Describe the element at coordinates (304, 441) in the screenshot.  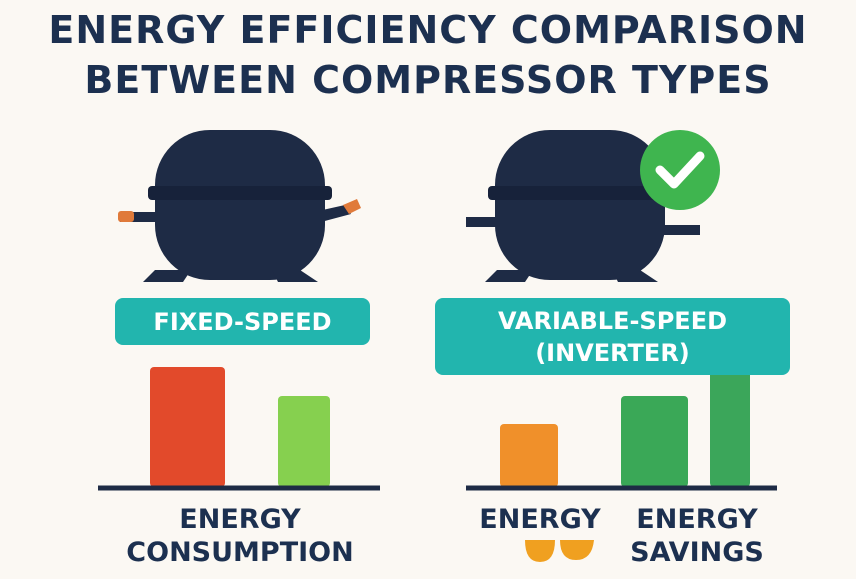
I see `bar-green` at that location.